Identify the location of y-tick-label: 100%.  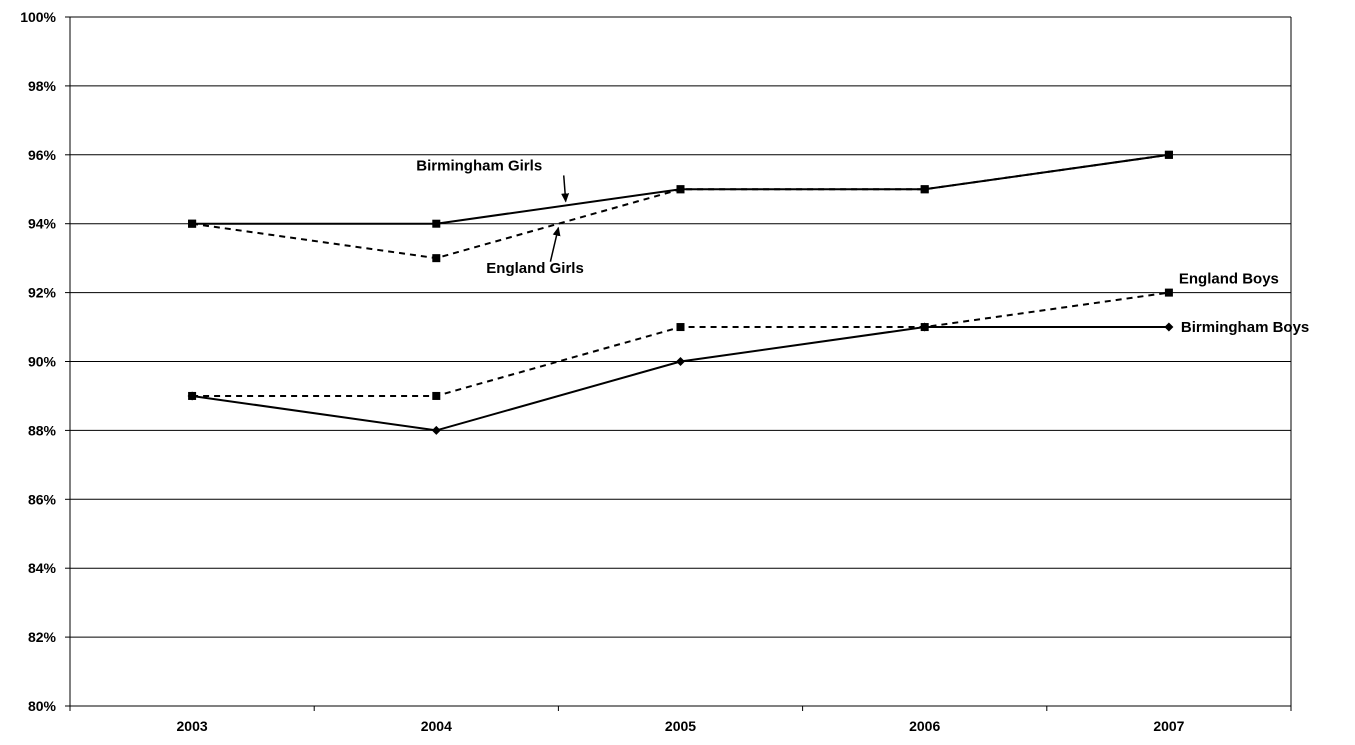
(38, 17).